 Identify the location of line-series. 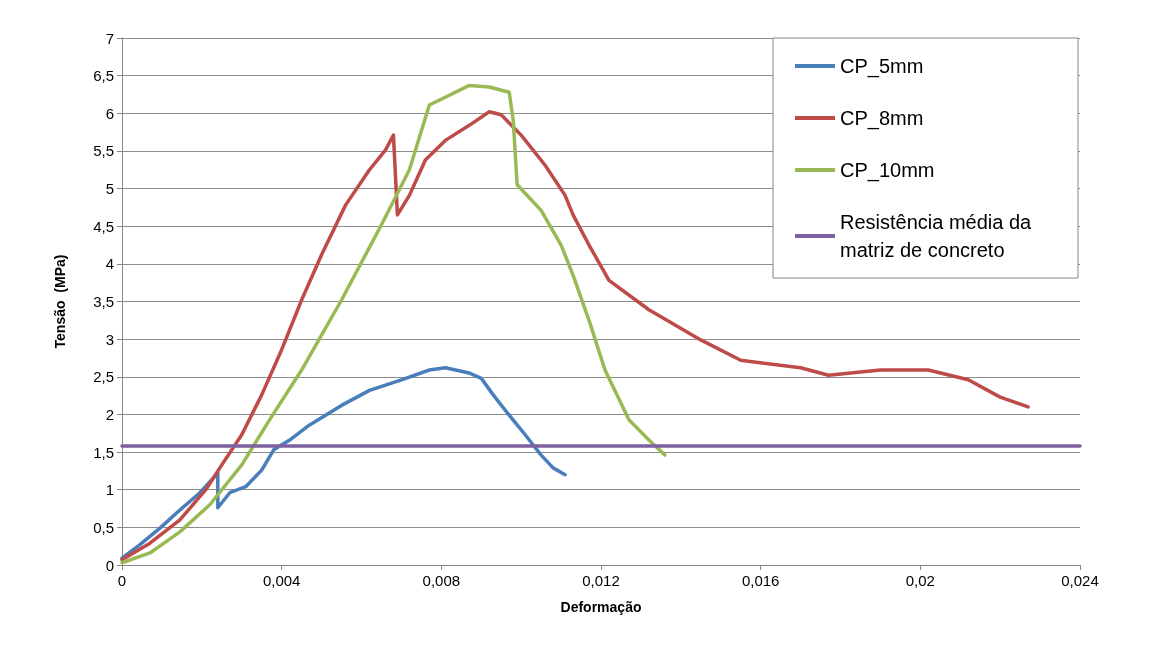
(343, 463).